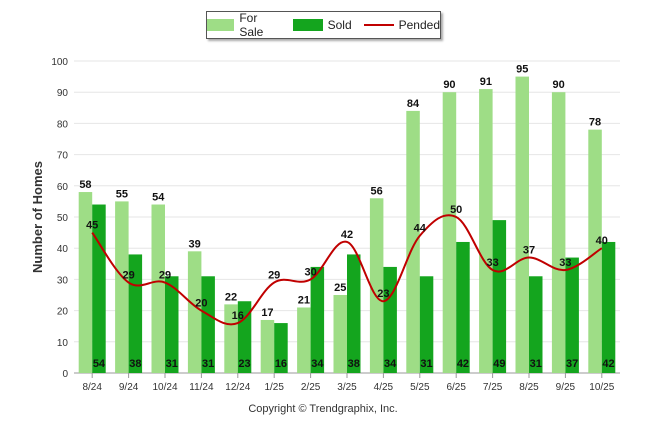  I want to click on legend: For Sale Sold Pended, so click(323, 25).